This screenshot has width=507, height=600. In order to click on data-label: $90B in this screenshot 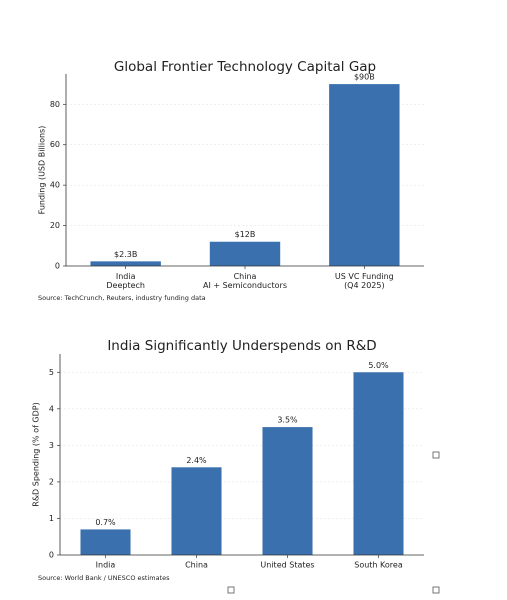, I will do `click(364, 77)`.